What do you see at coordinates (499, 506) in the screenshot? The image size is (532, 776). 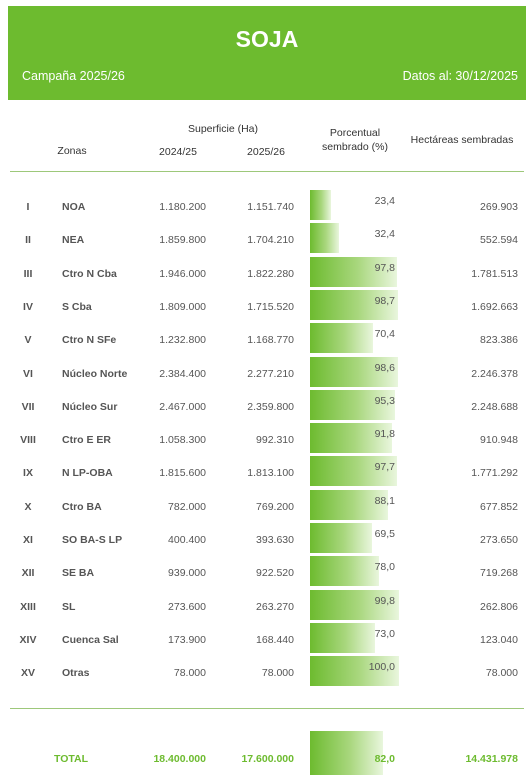 I see `hectareas-sembradas: 677.852` at bounding box center [499, 506].